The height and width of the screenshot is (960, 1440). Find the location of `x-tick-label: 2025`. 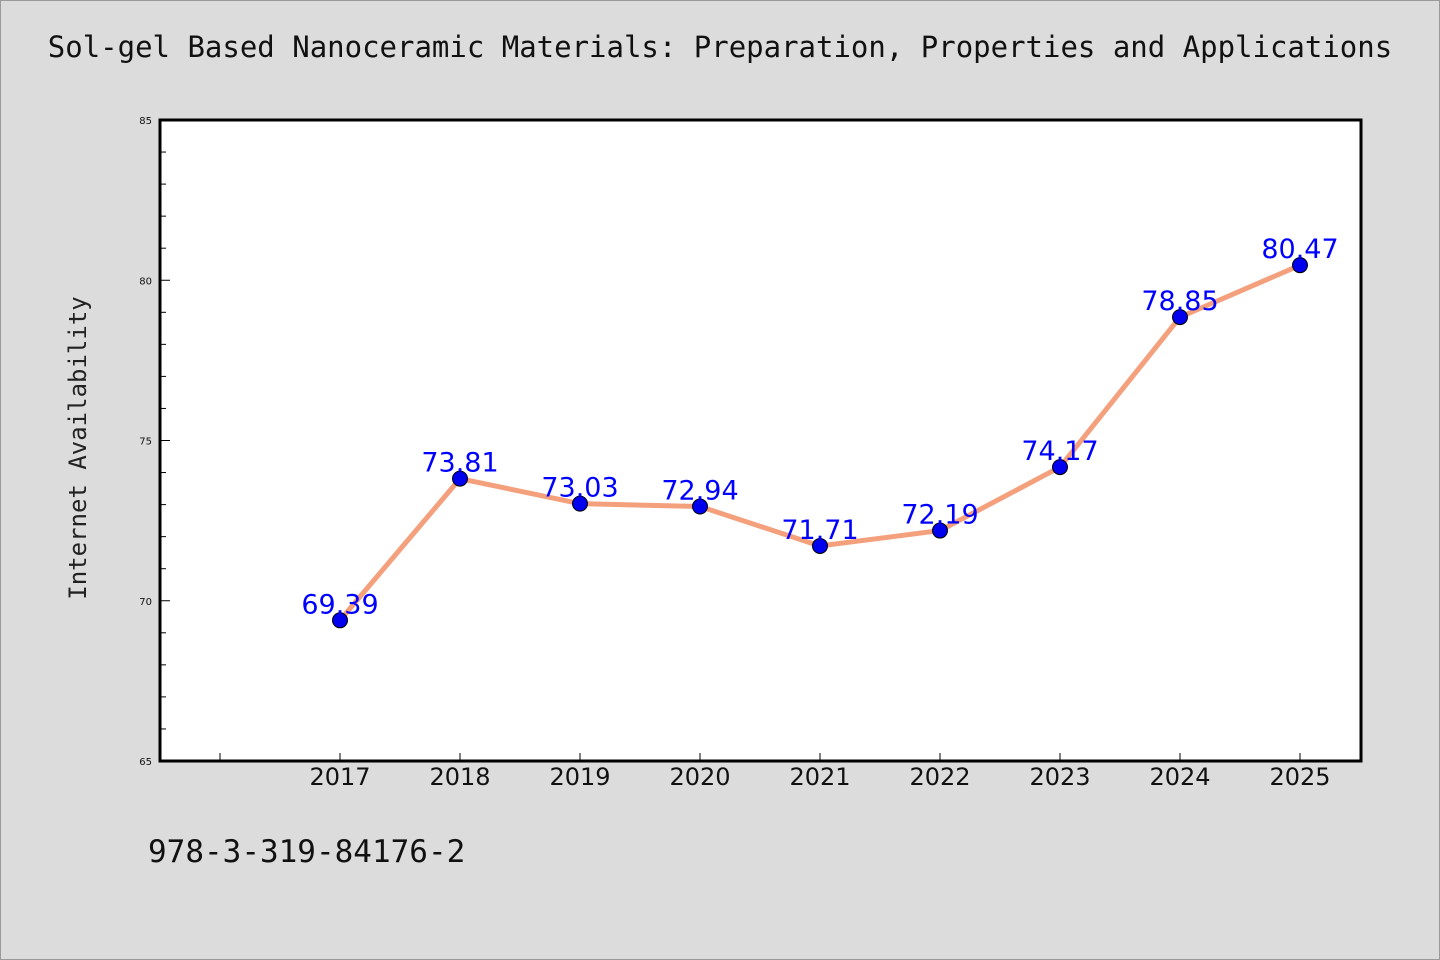

x-tick-label: 2025 is located at coordinates (1299, 777).